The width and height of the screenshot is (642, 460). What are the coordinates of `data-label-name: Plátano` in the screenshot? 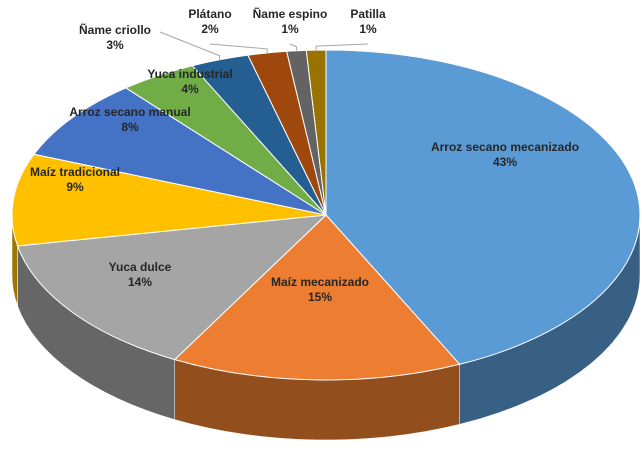 It's located at (209, 14).